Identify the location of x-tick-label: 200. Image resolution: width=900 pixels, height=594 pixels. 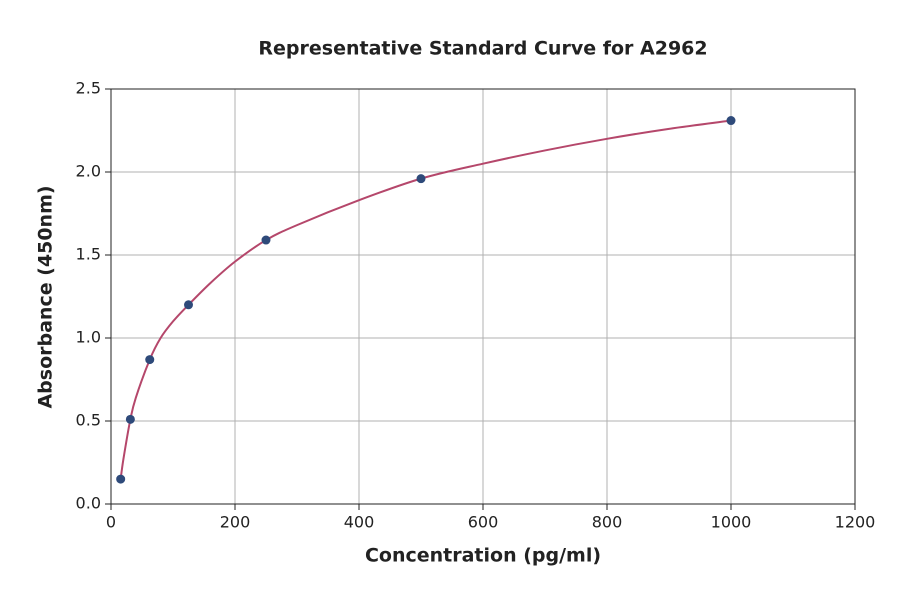
(235, 522).